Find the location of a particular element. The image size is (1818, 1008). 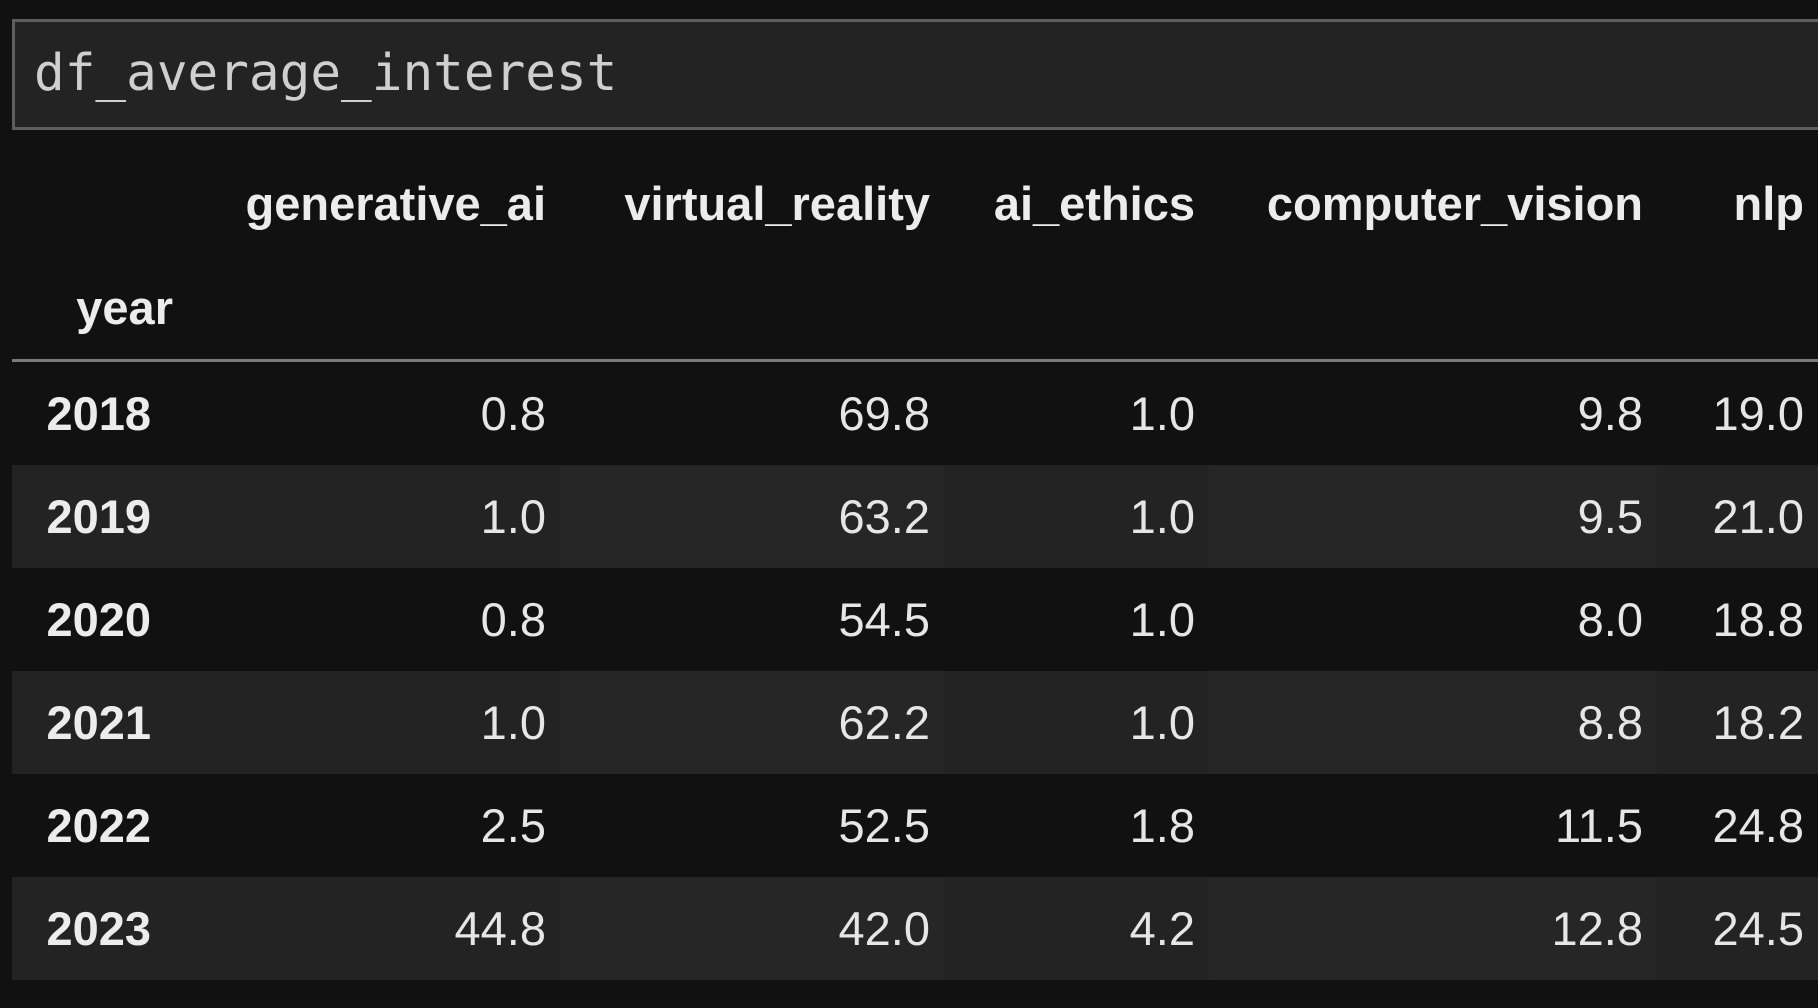

row-index: 2021 is located at coordinates (99, 722).